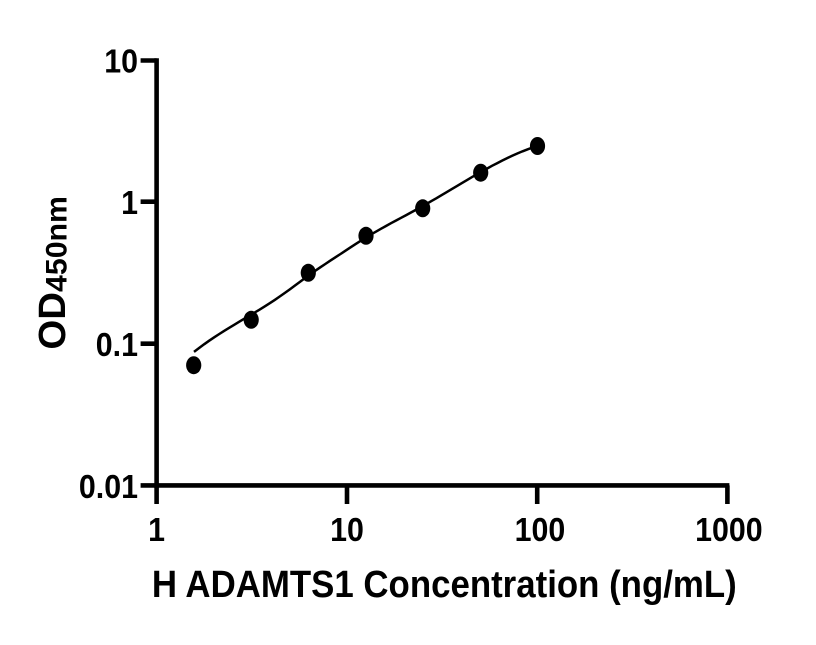 The width and height of the screenshot is (816, 645). What do you see at coordinates (117, 344) in the screenshot?
I see `svg-text: 0.1` at bounding box center [117, 344].